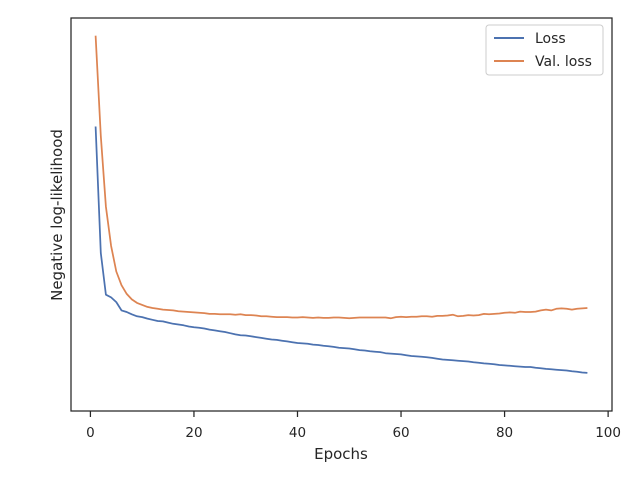  I want to click on x-tick-label: 20, so click(193, 433).